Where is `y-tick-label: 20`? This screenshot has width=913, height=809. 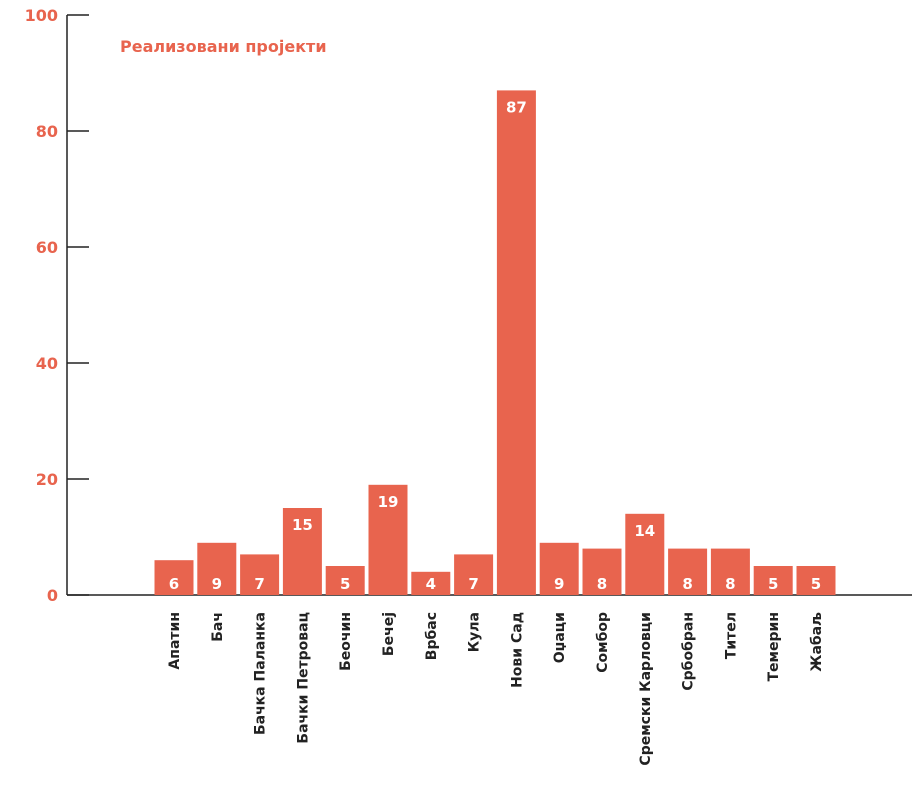
y-tick-label: 20 is located at coordinates (47, 479).